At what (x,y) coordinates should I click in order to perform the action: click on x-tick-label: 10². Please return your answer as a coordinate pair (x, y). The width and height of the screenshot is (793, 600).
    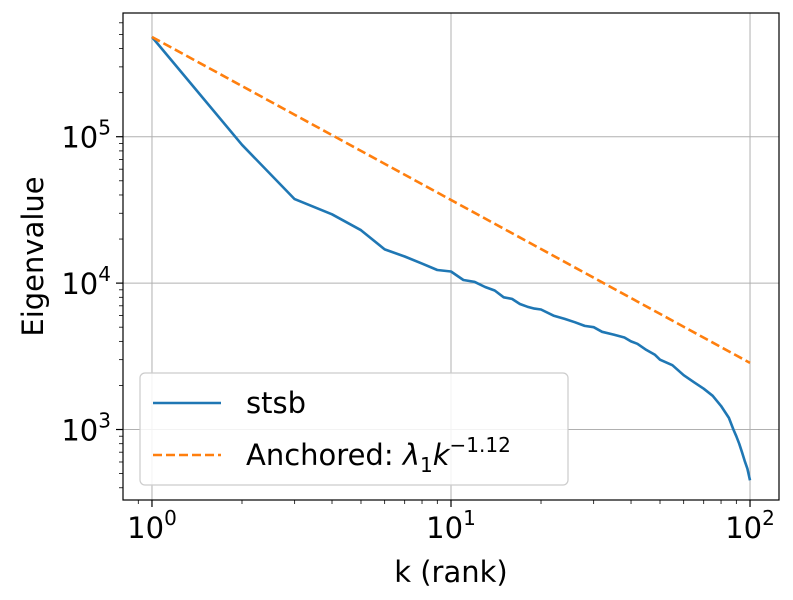
    Looking at the image, I should click on (750, 525).